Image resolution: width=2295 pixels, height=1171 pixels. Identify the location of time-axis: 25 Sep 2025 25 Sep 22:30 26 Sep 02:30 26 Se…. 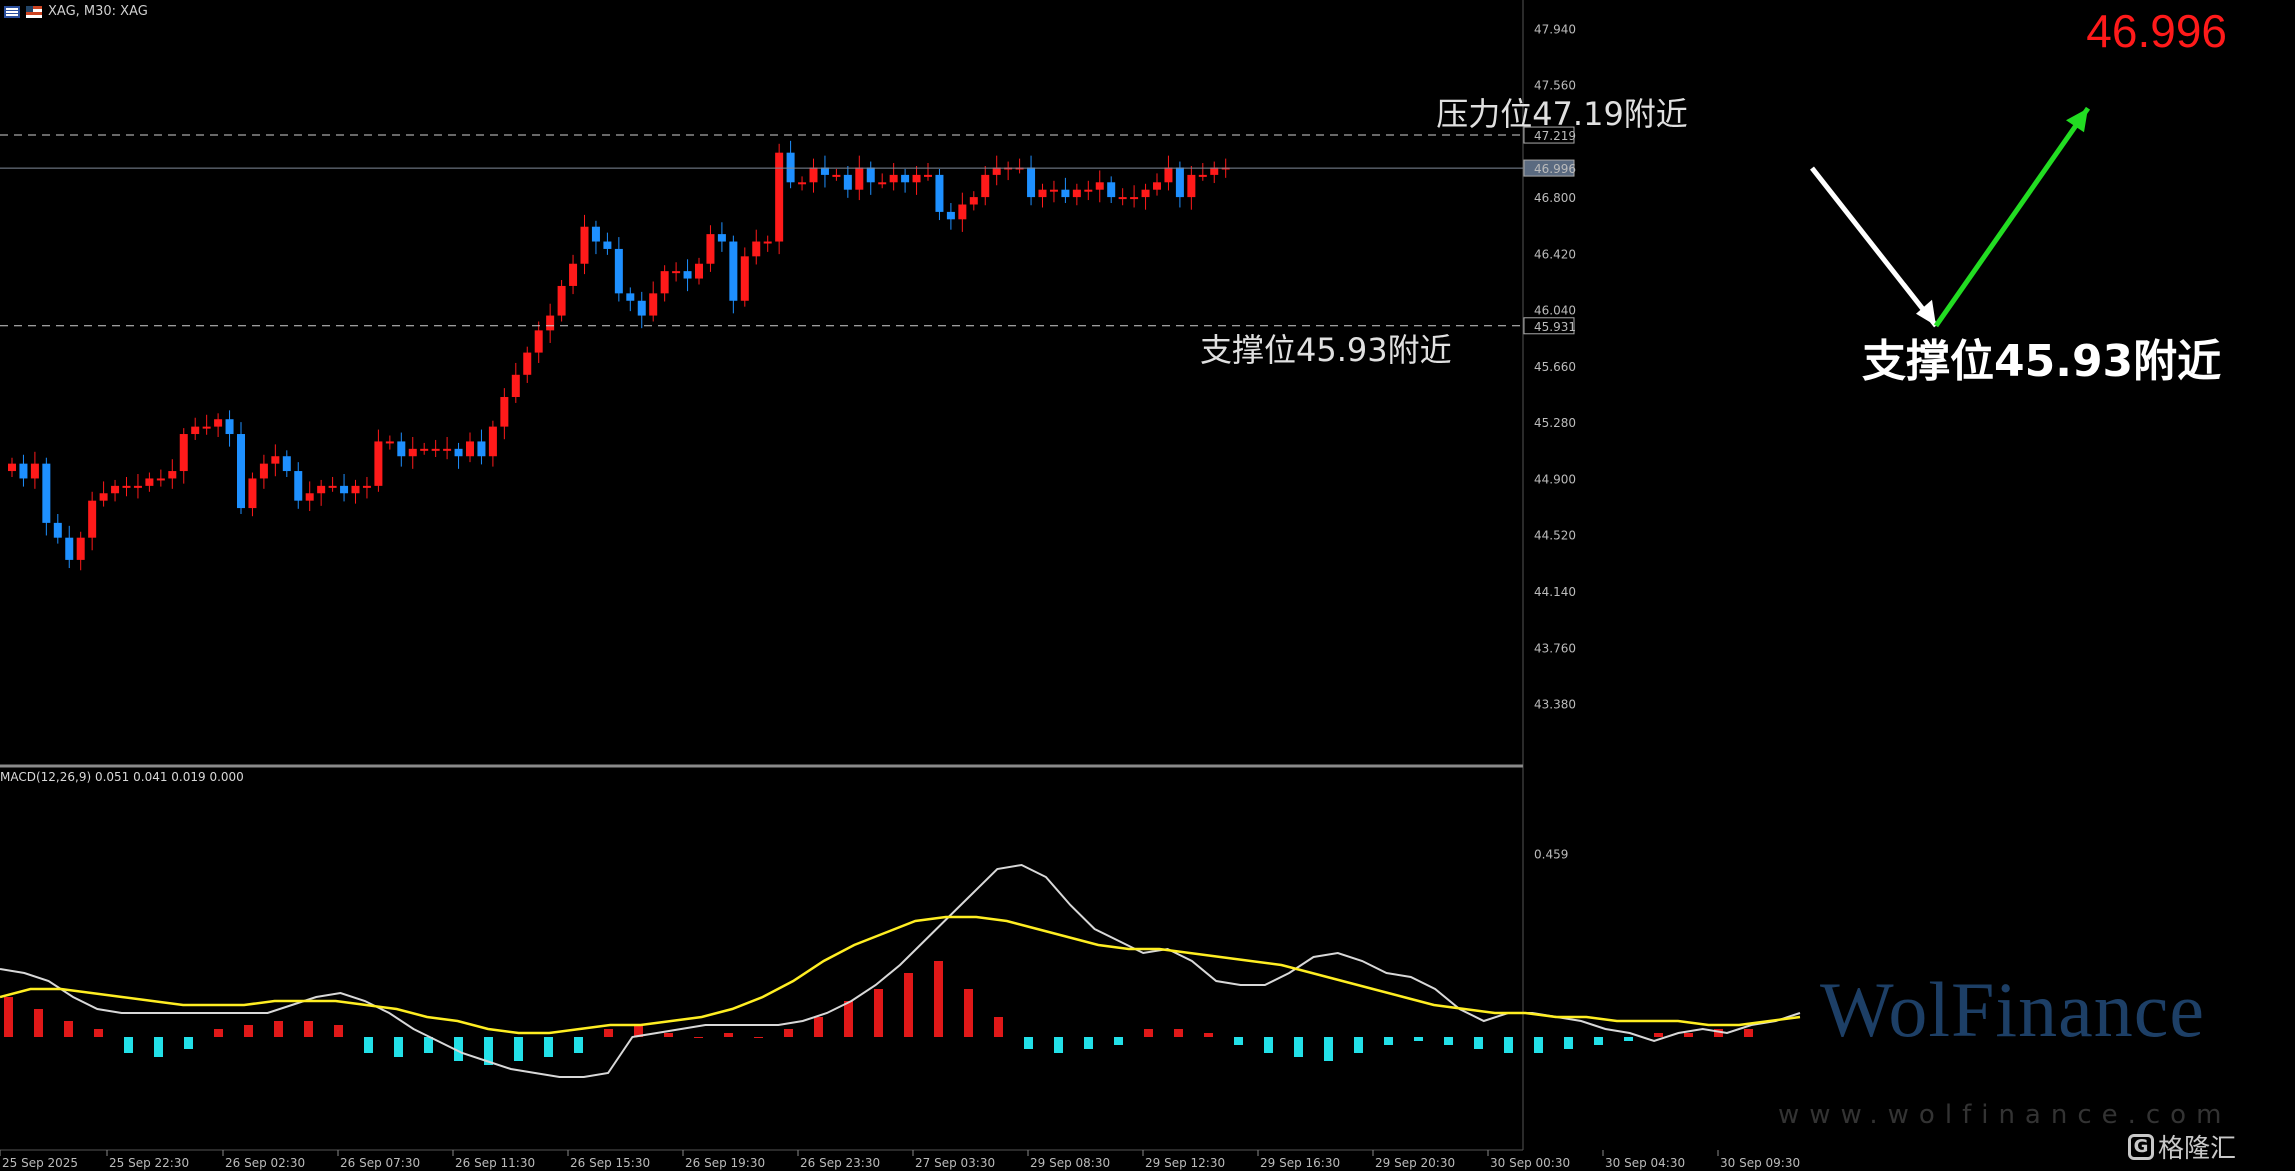
(900, 1160).